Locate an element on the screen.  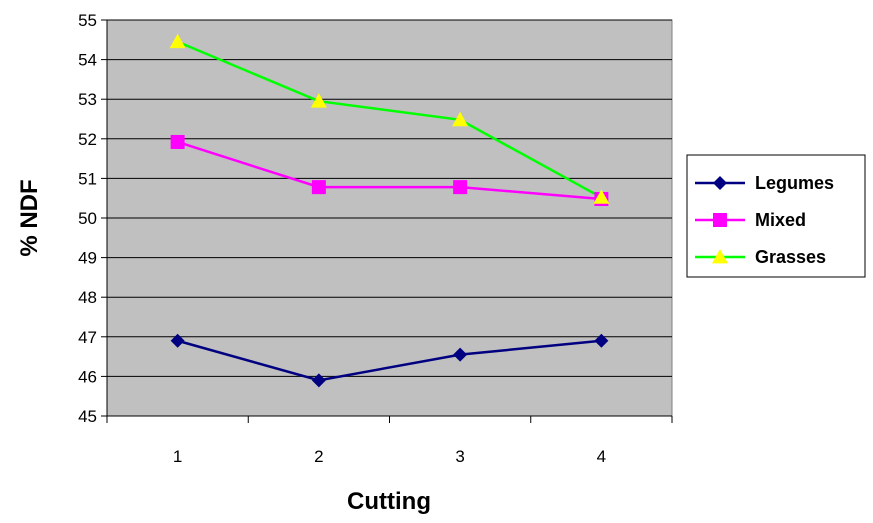
legend-item-legumes: Legumes is located at coordinates (764, 183).